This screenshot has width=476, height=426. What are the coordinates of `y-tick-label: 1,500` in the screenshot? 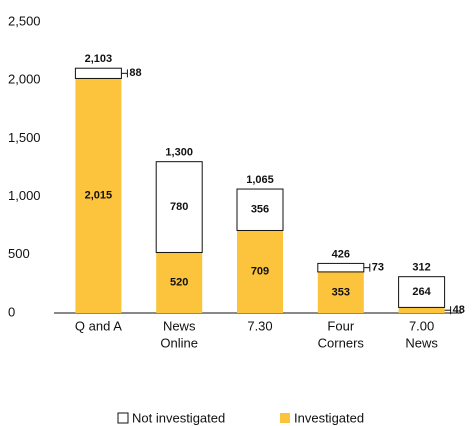 It's located at (24, 137).